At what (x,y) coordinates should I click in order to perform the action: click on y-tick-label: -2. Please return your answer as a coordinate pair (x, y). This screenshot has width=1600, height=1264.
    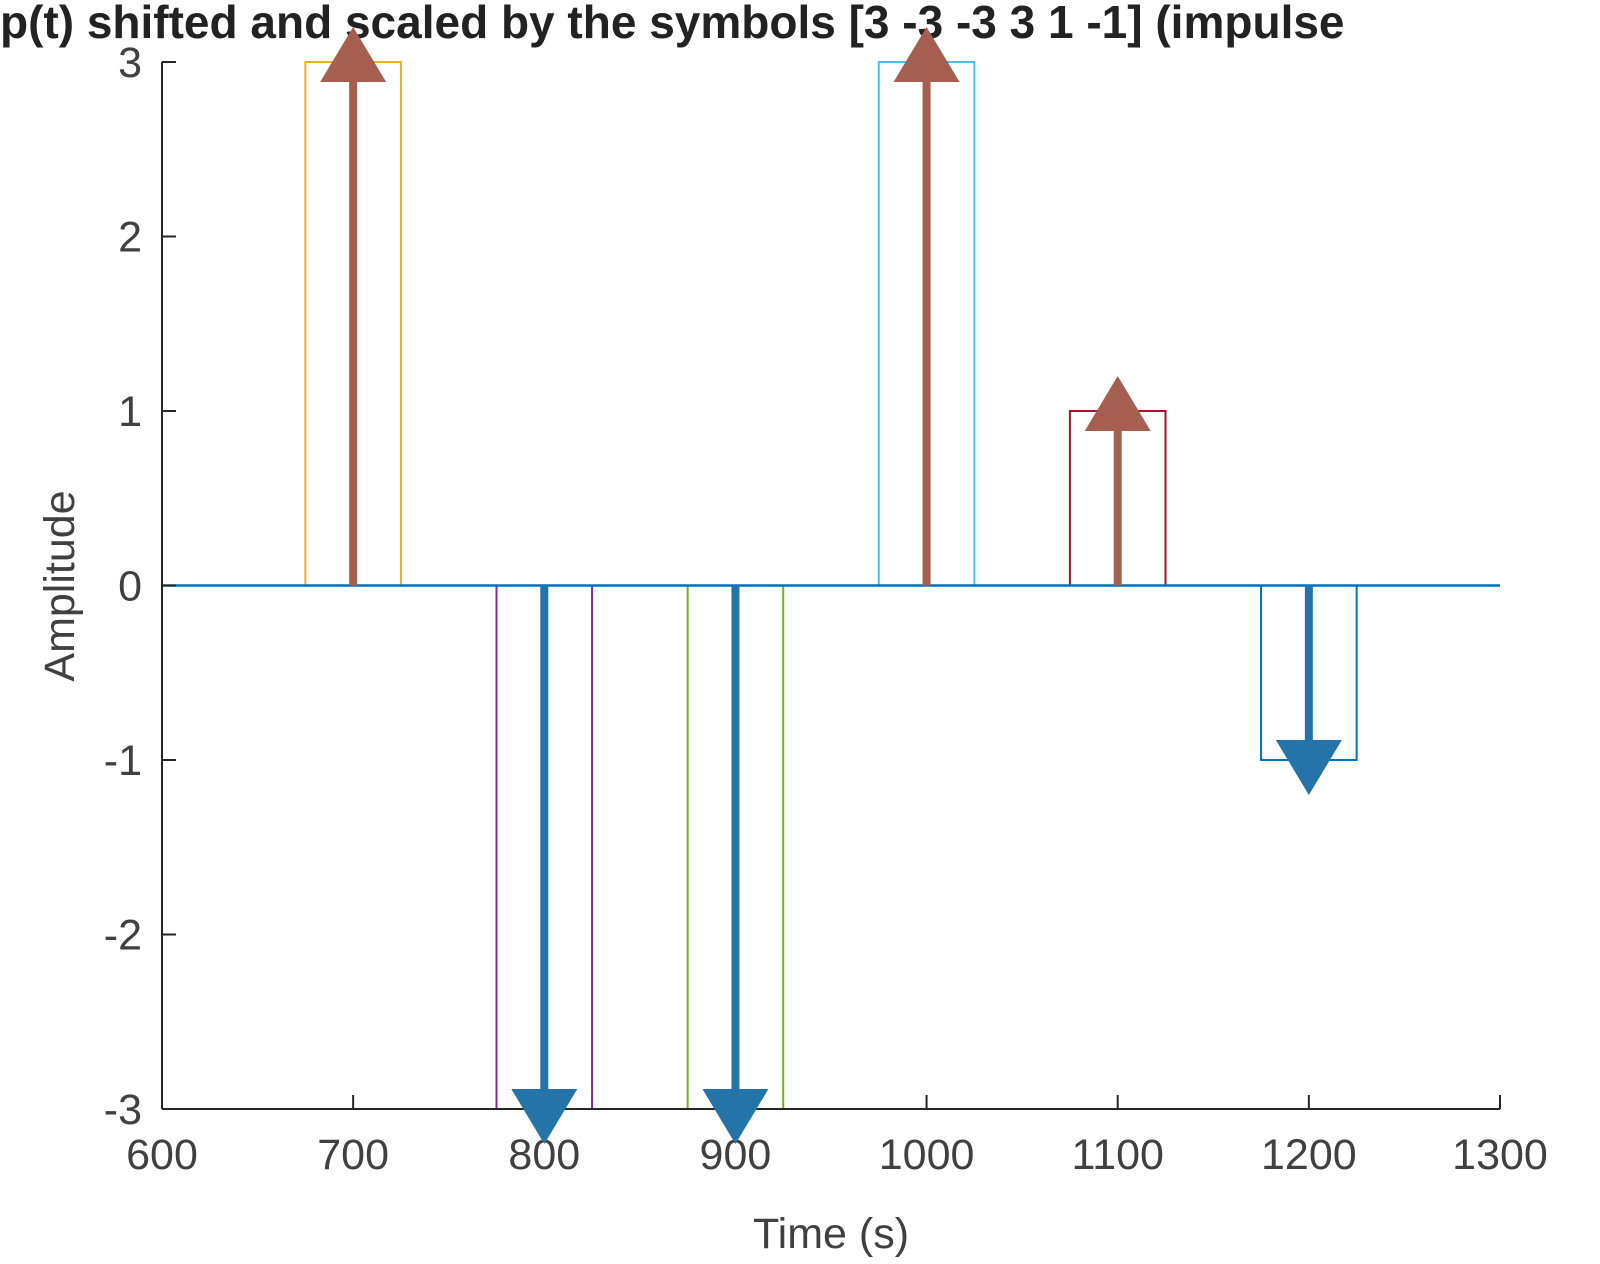
    Looking at the image, I should click on (123, 936).